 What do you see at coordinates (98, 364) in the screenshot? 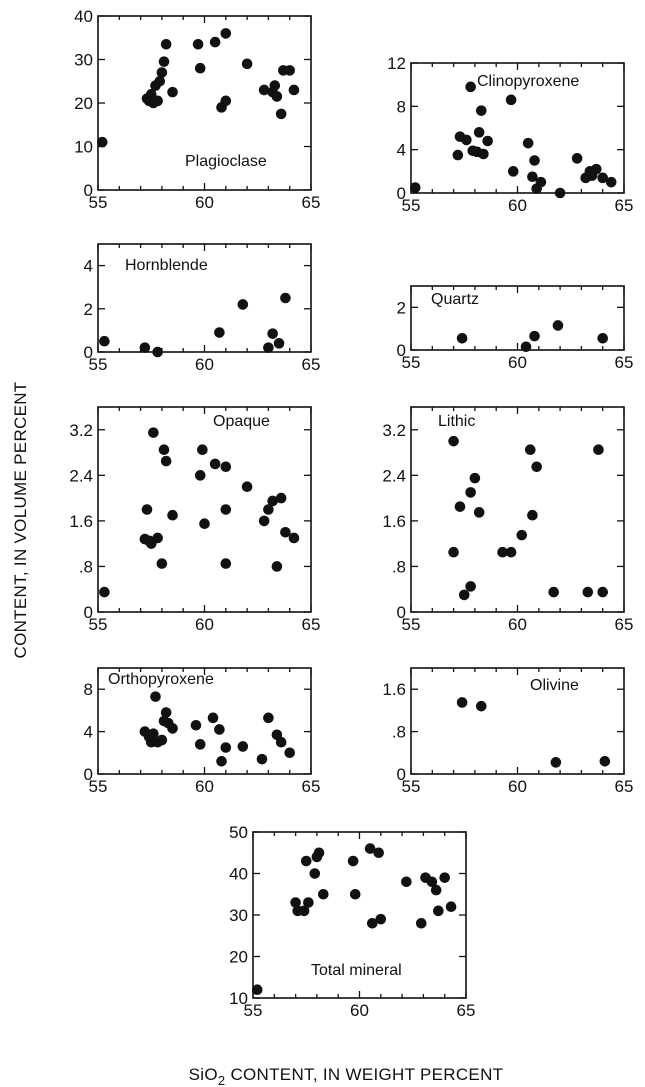
I see `hornblende-x-tick-label: 55` at bounding box center [98, 364].